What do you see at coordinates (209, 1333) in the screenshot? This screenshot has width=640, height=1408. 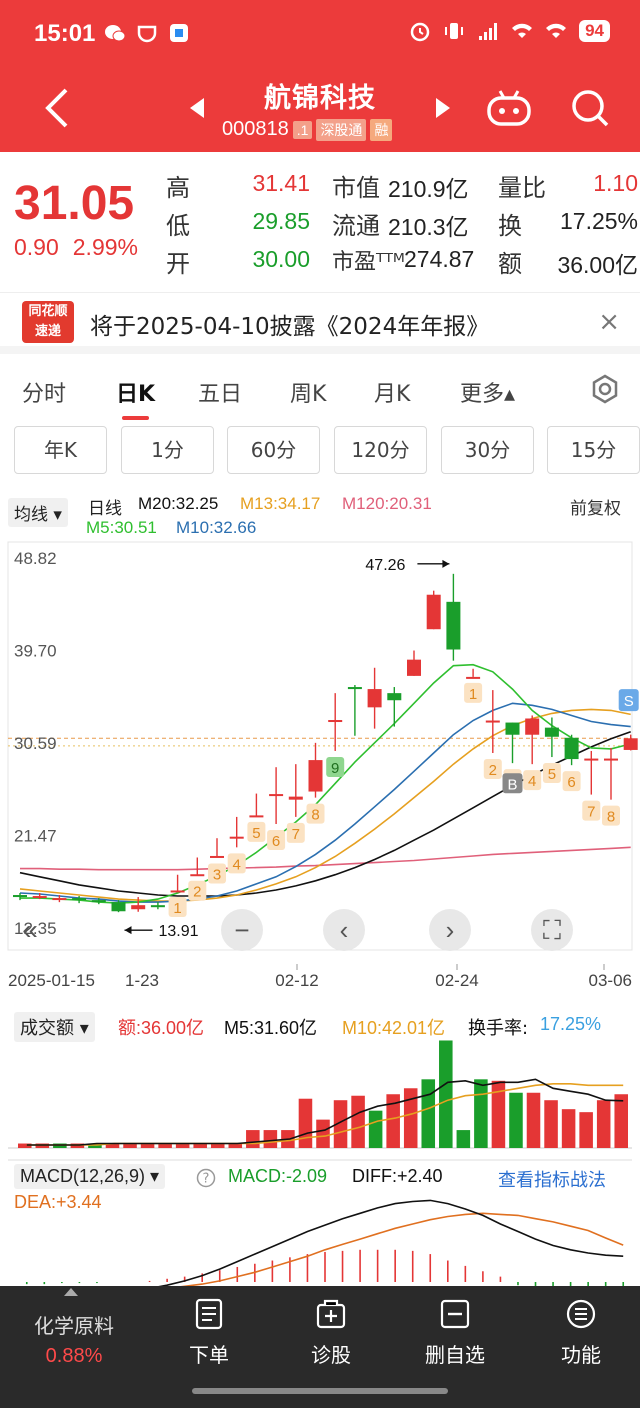 I see `order-button: 下单` at bounding box center [209, 1333].